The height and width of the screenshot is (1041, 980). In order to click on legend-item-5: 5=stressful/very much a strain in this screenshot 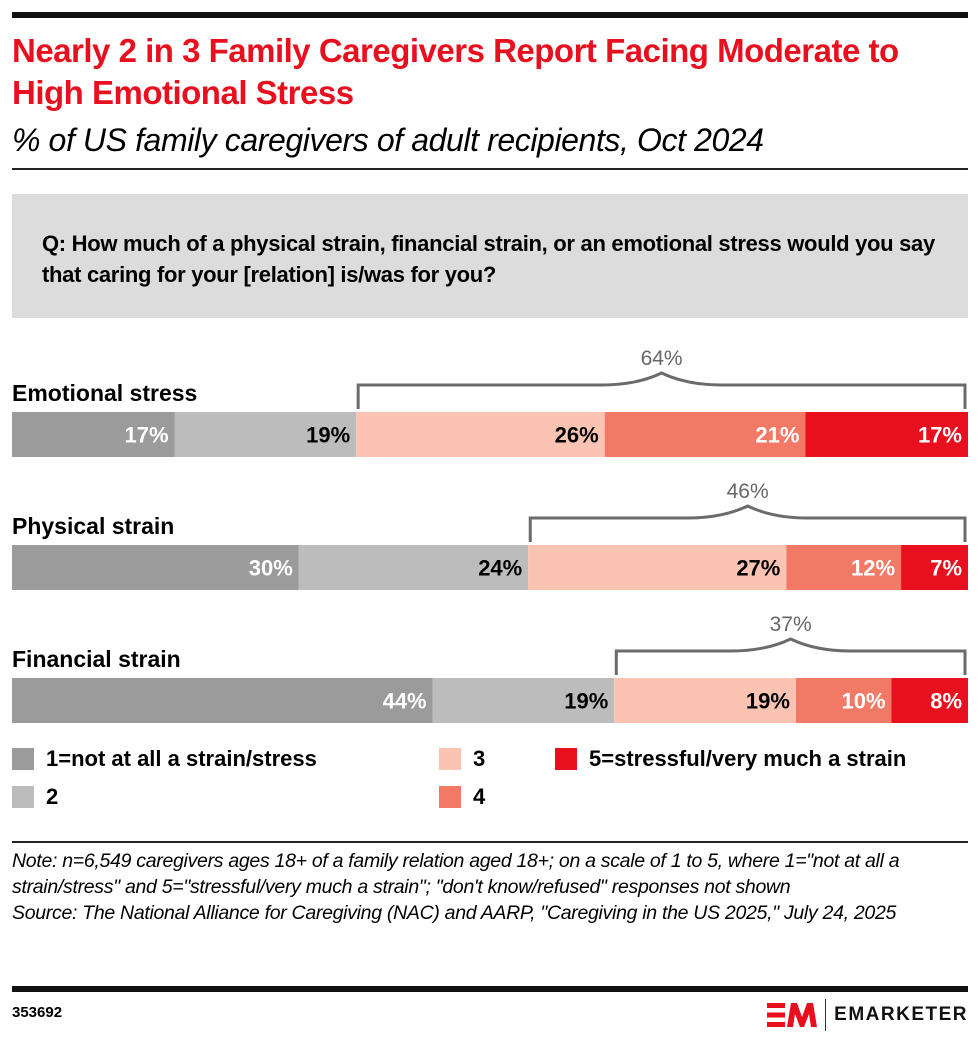, I will do `click(730, 759)`.